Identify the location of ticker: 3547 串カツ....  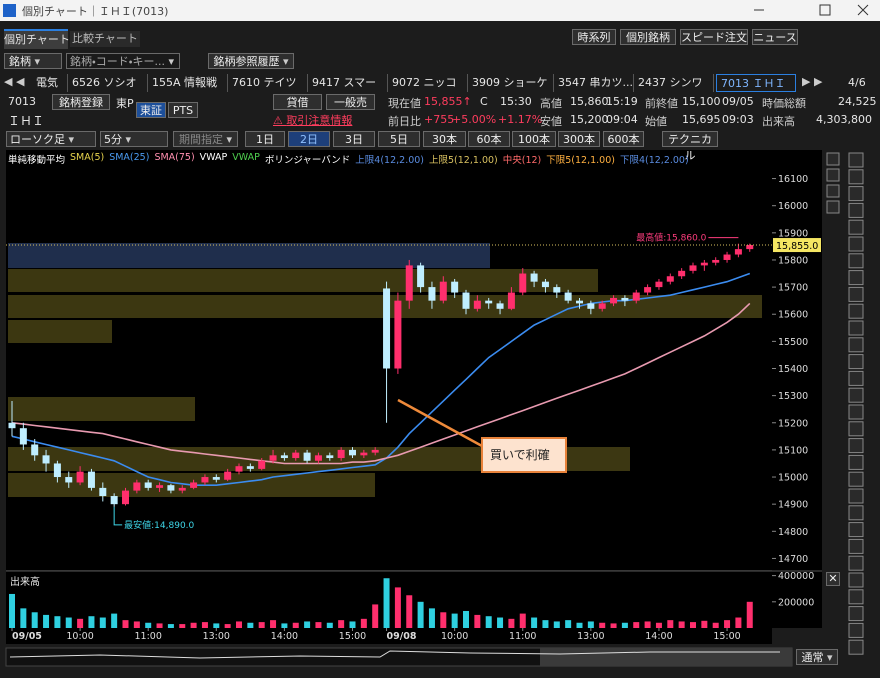
(594, 83).